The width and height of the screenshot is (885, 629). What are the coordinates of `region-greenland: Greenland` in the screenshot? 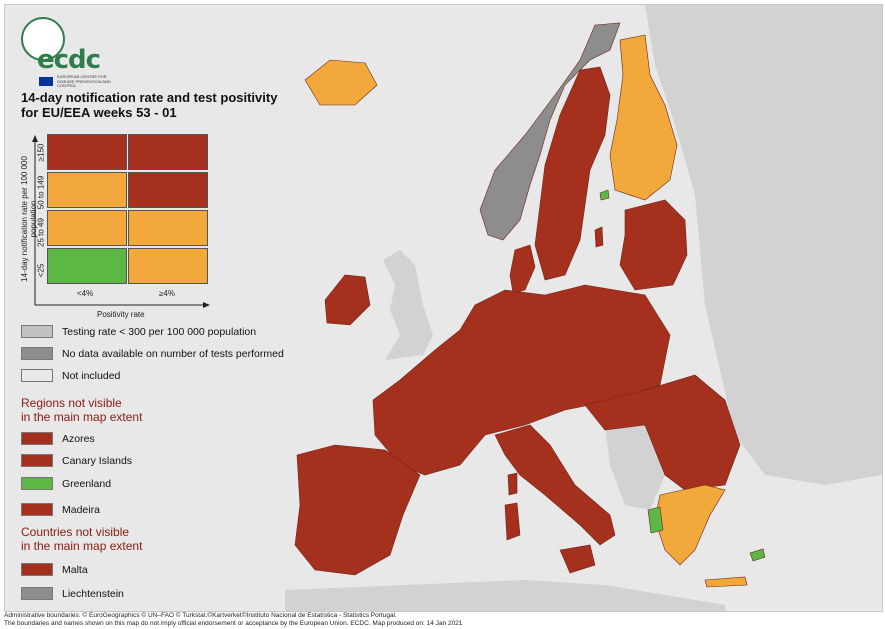 It's located at (66, 483).